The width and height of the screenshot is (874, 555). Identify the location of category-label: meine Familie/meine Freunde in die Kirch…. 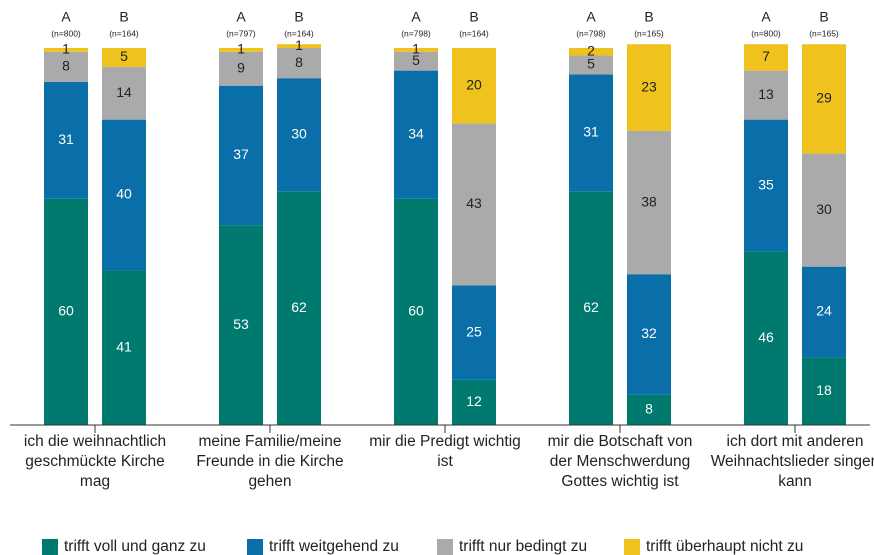
(270, 461).